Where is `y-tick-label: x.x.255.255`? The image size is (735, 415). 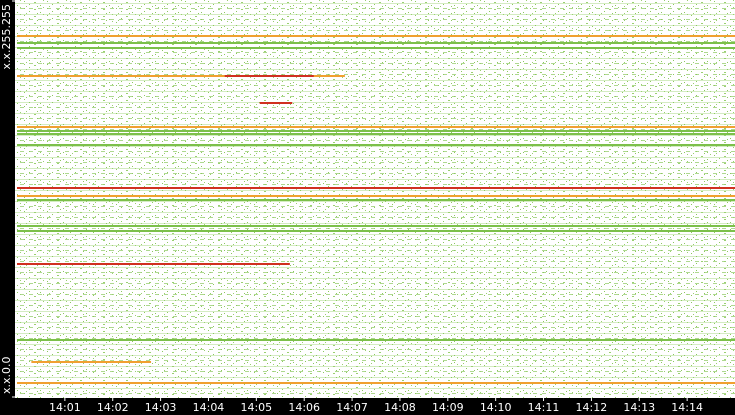
y-tick-label: x.x.255.255 is located at coordinates (6, 37).